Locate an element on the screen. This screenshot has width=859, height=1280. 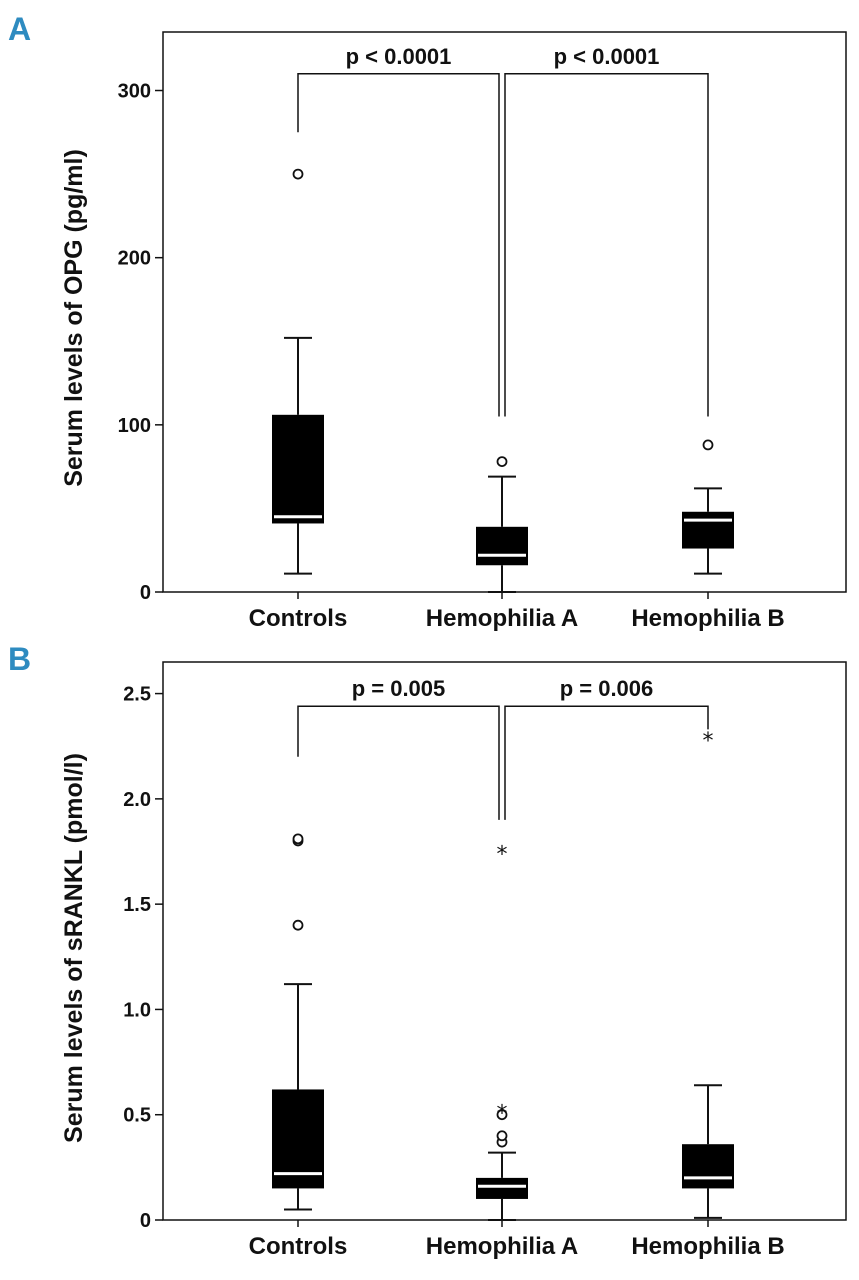
y-tick-label: 0.5 is located at coordinates (137, 1116).